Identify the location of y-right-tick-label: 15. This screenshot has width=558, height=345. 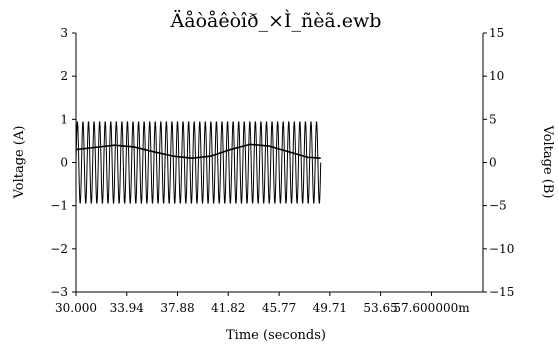
(496, 33).